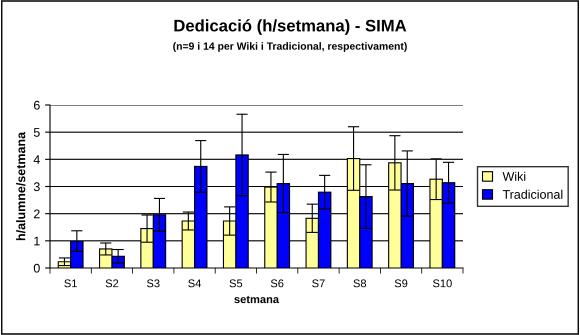  What do you see at coordinates (37, 159) in the screenshot?
I see `y-tick-label: 4` at bounding box center [37, 159].